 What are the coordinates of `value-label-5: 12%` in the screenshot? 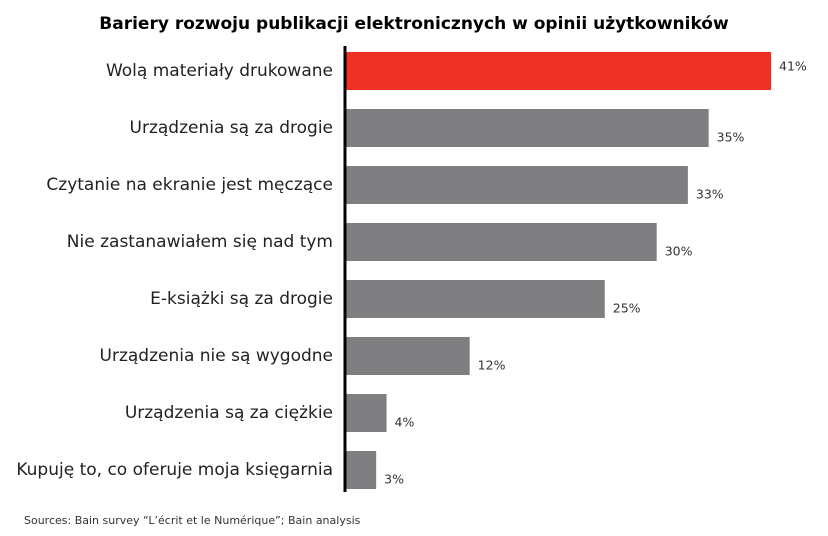 It's located at (492, 365).